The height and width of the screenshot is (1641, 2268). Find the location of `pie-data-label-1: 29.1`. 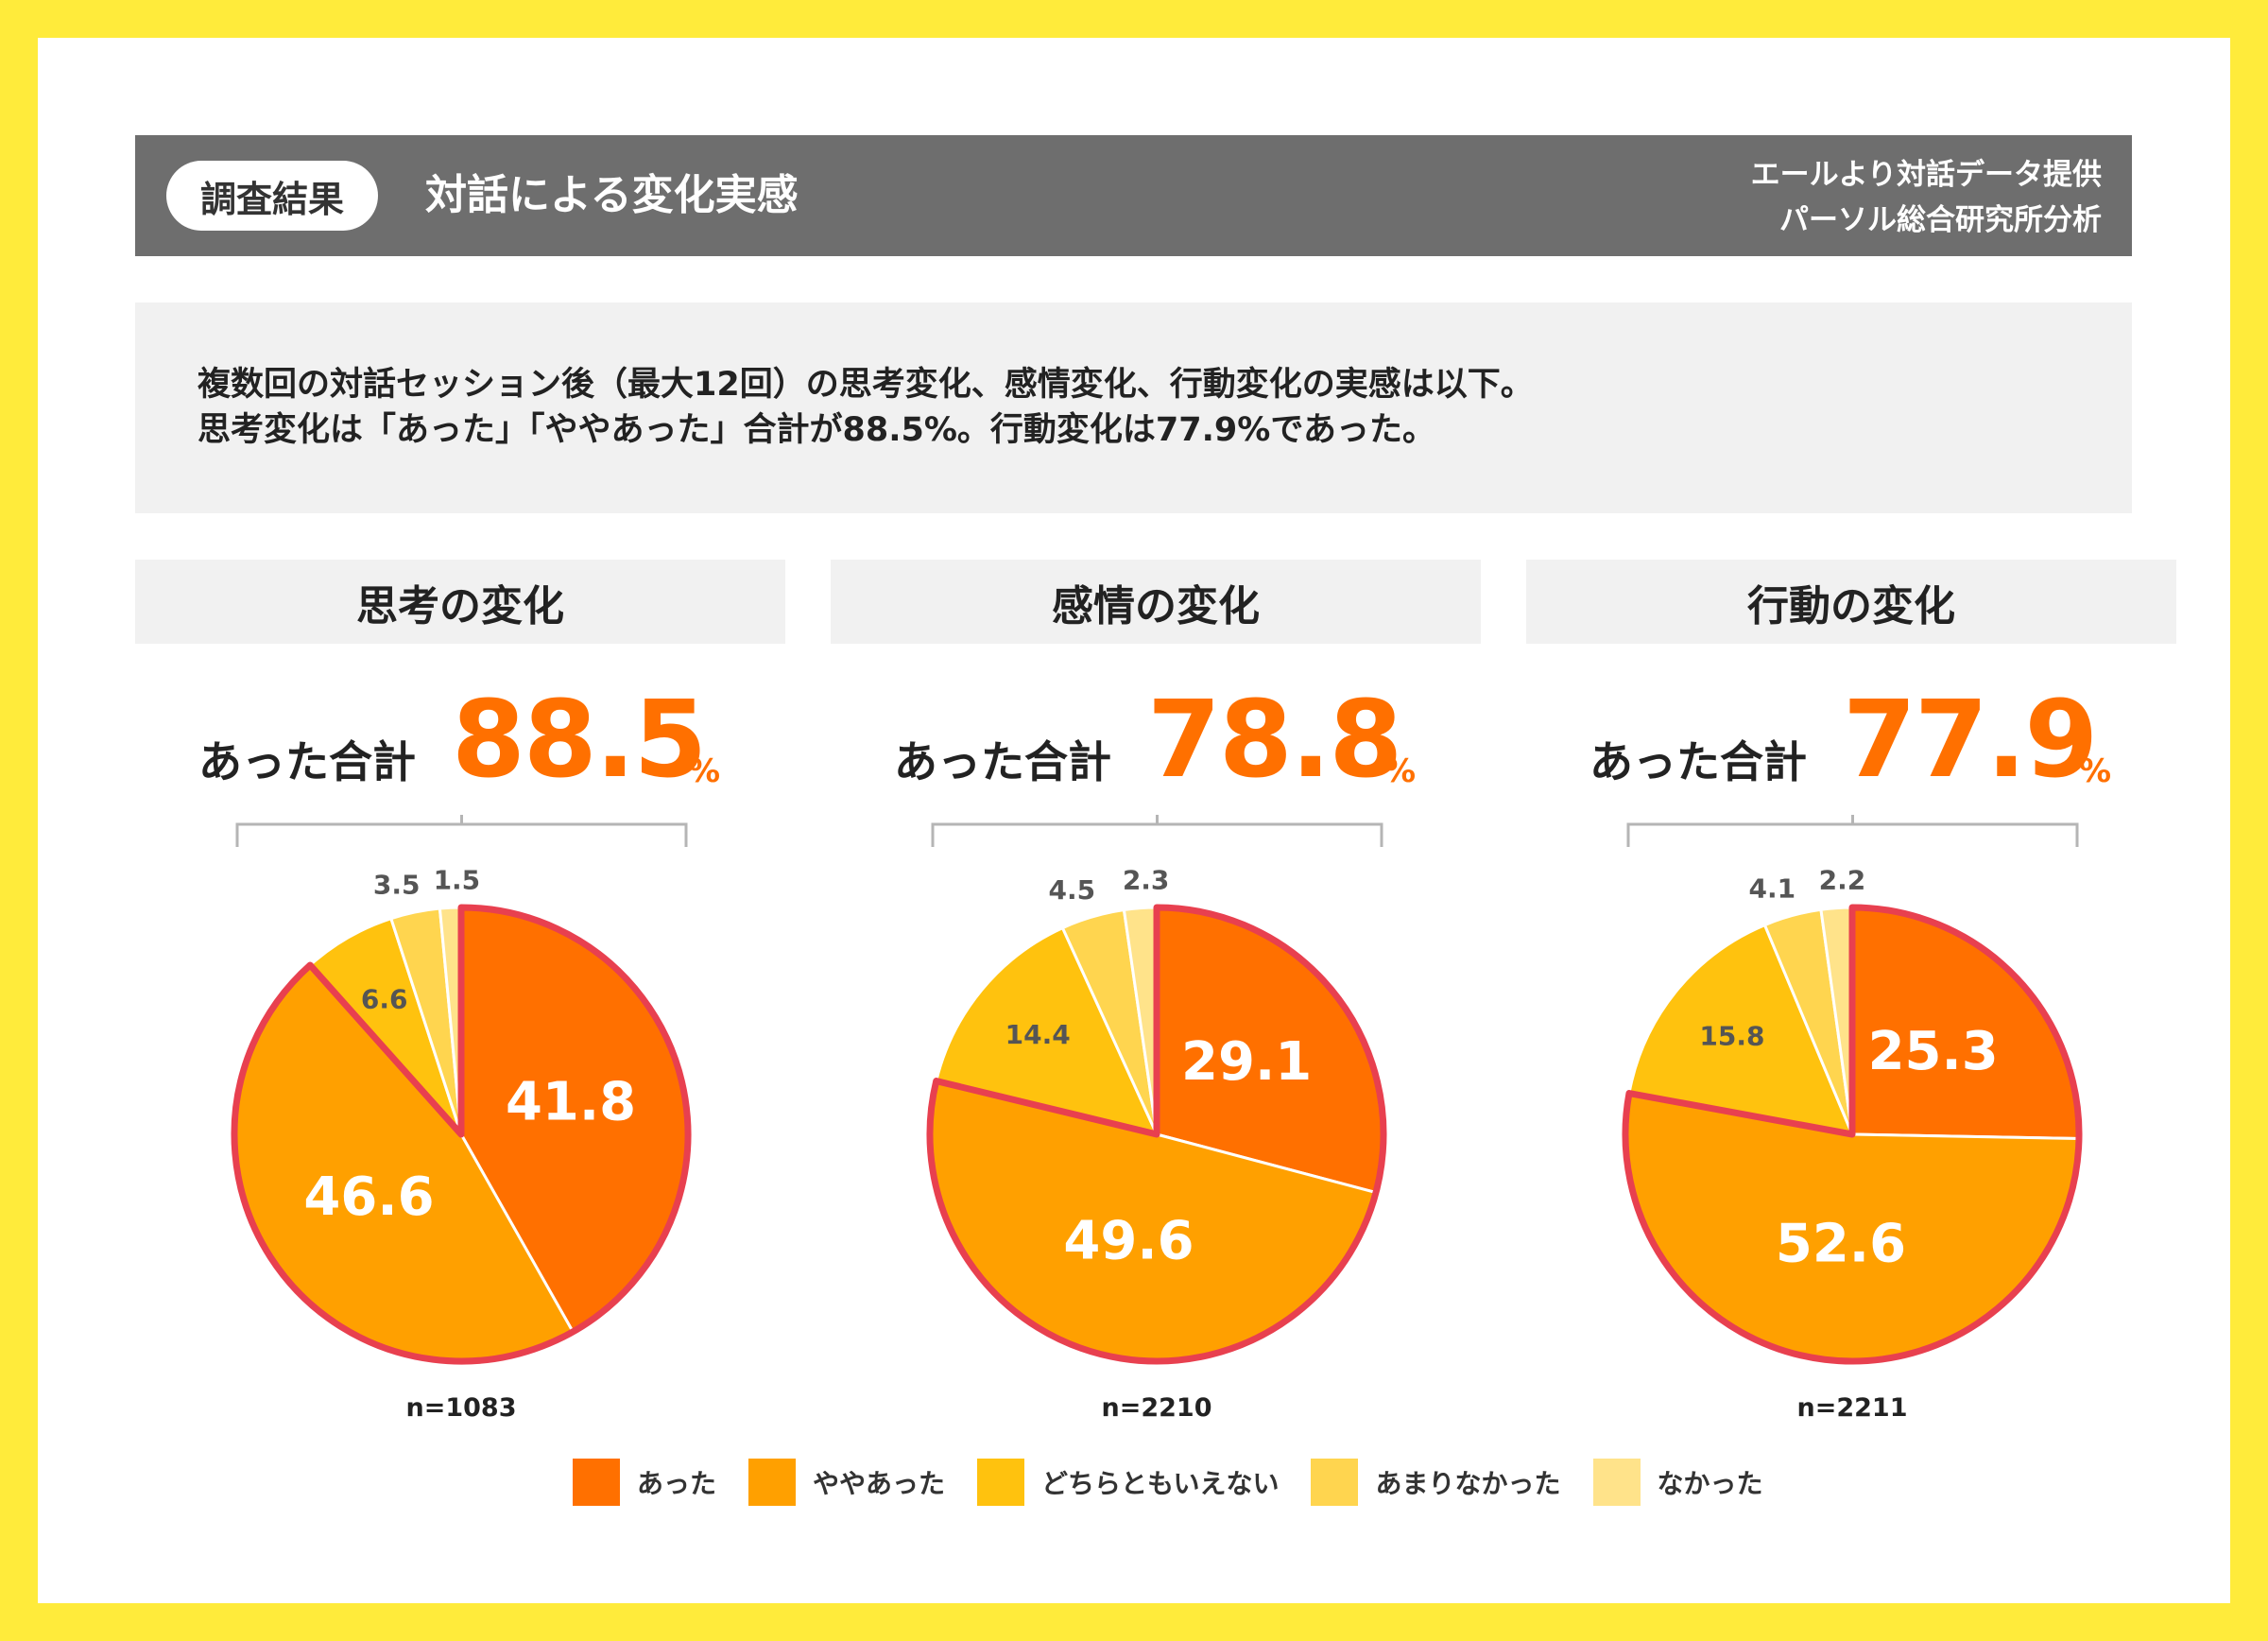

pie-data-label-1: 29.1 is located at coordinates (1246, 1062).